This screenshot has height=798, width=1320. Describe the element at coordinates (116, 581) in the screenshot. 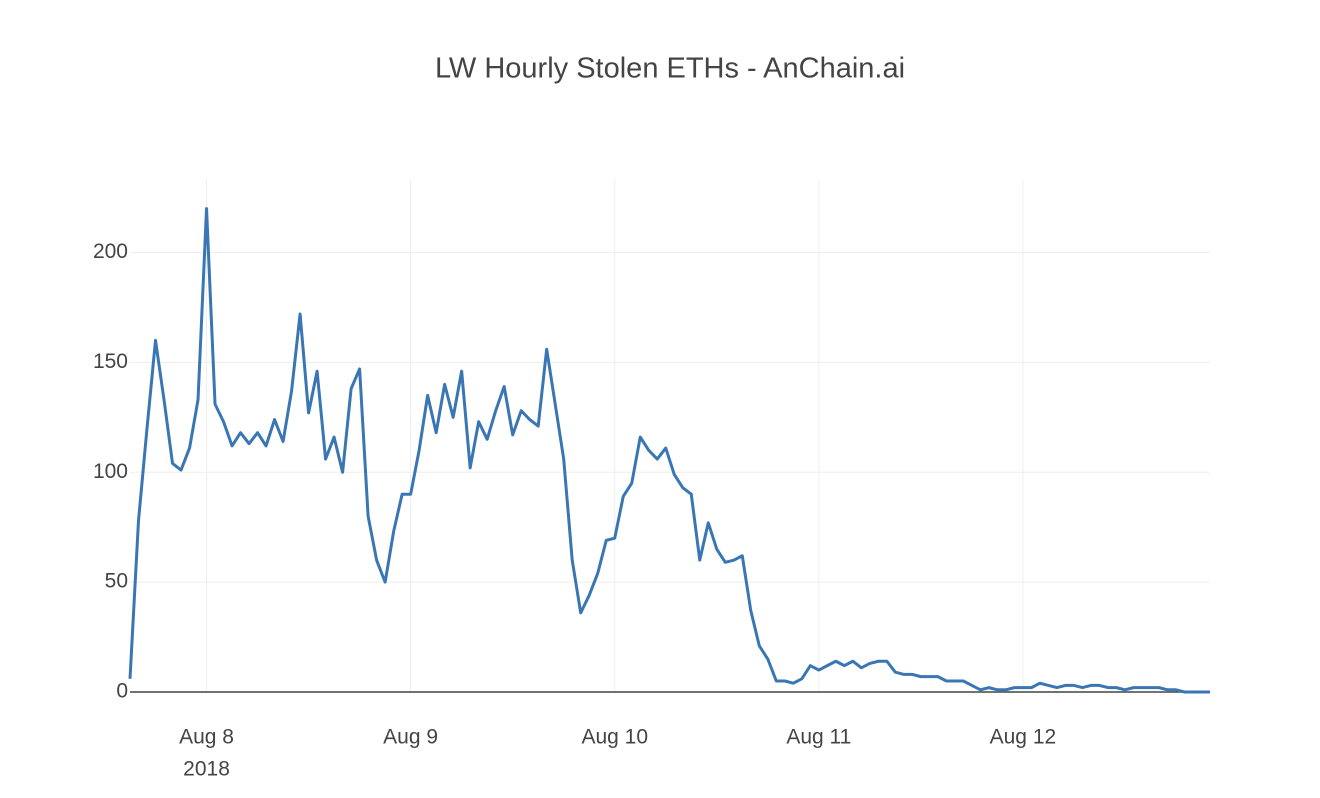

I see `y-tick-label: 50` at that location.